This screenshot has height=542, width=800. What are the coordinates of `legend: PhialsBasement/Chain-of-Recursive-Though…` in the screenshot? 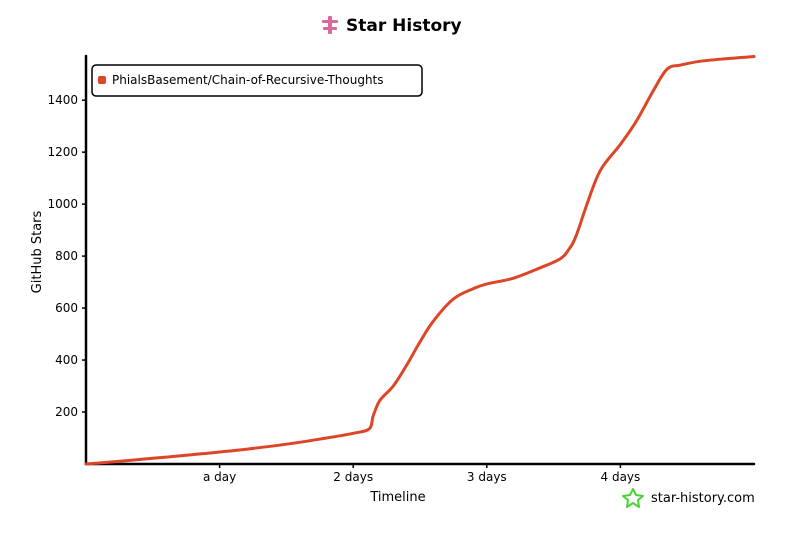 It's located at (257, 80).